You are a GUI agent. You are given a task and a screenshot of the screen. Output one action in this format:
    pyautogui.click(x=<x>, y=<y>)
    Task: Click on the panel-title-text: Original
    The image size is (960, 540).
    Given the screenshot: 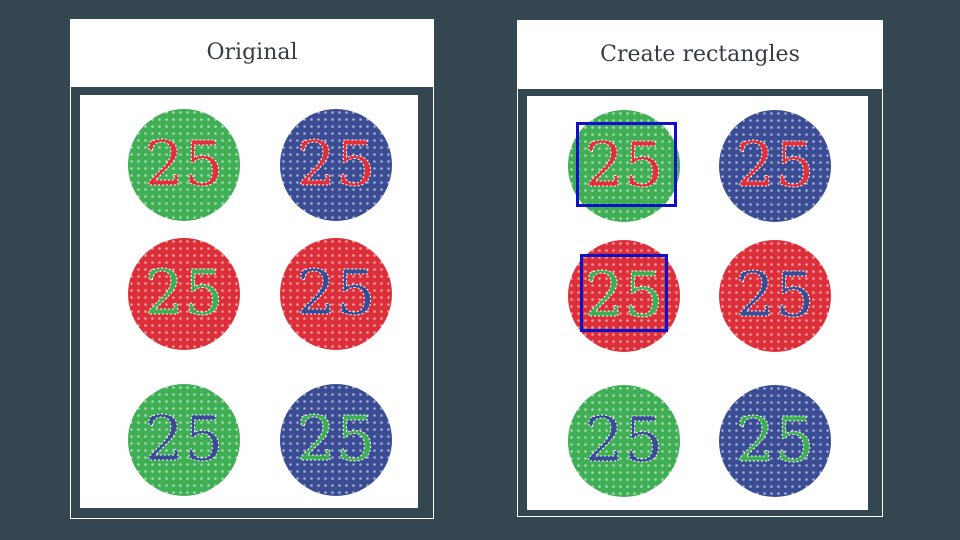 What is the action you would take?
    pyautogui.click(x=252, y=52)
    